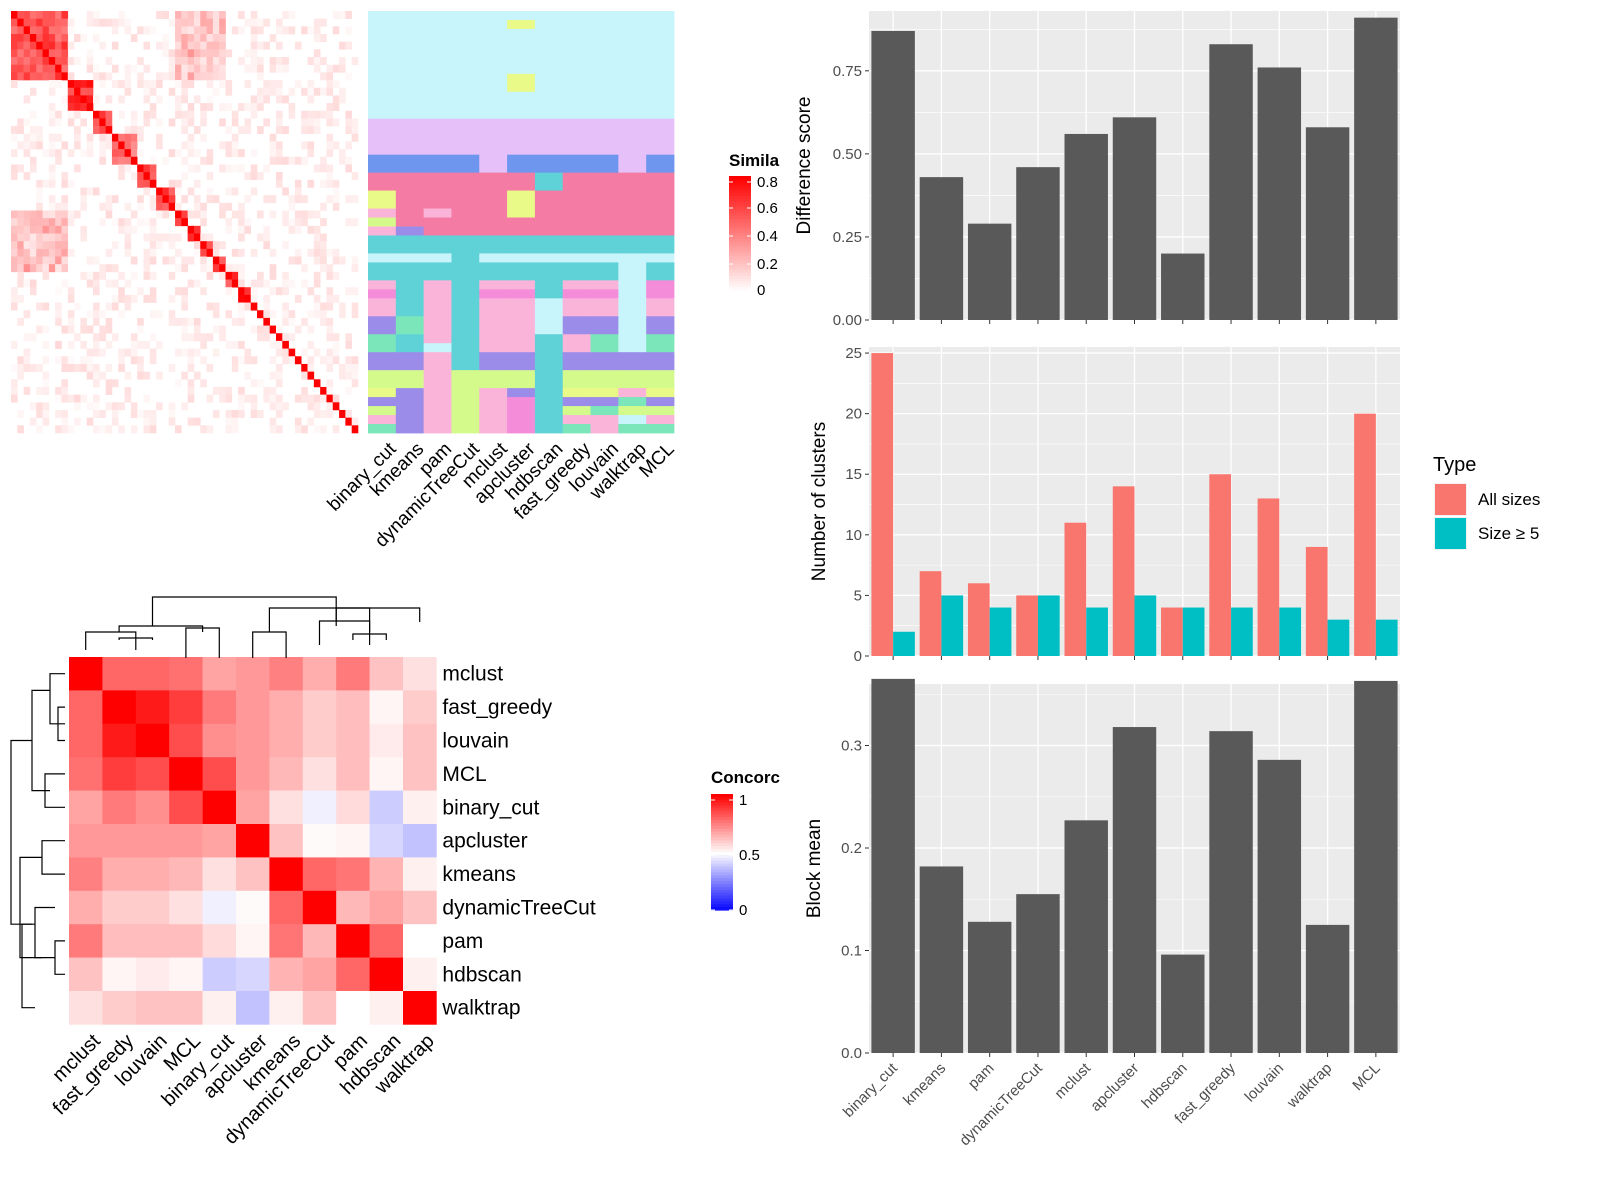 This screenshot has height=1200, width=1600. What do you see at coordinates (1508, 533) in the screenshot?
I see `legend-label: Size ≥ 5` at bounding box center [1508, 533].